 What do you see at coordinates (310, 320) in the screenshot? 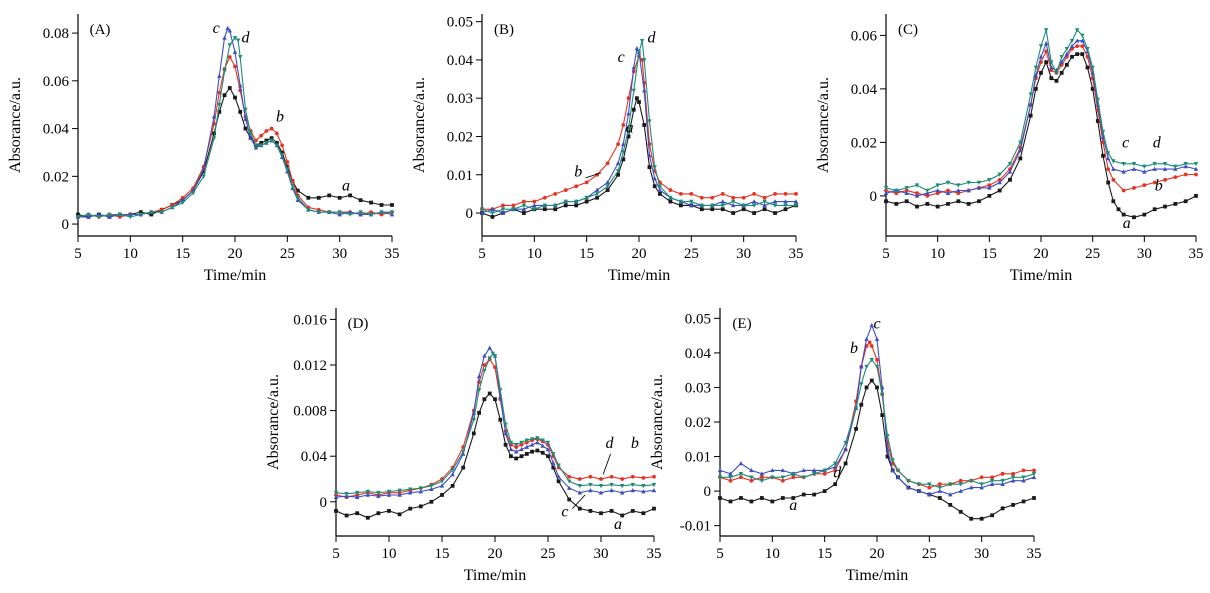
I see `y-tick-label: 0.016` at bounding box center [310, 320].